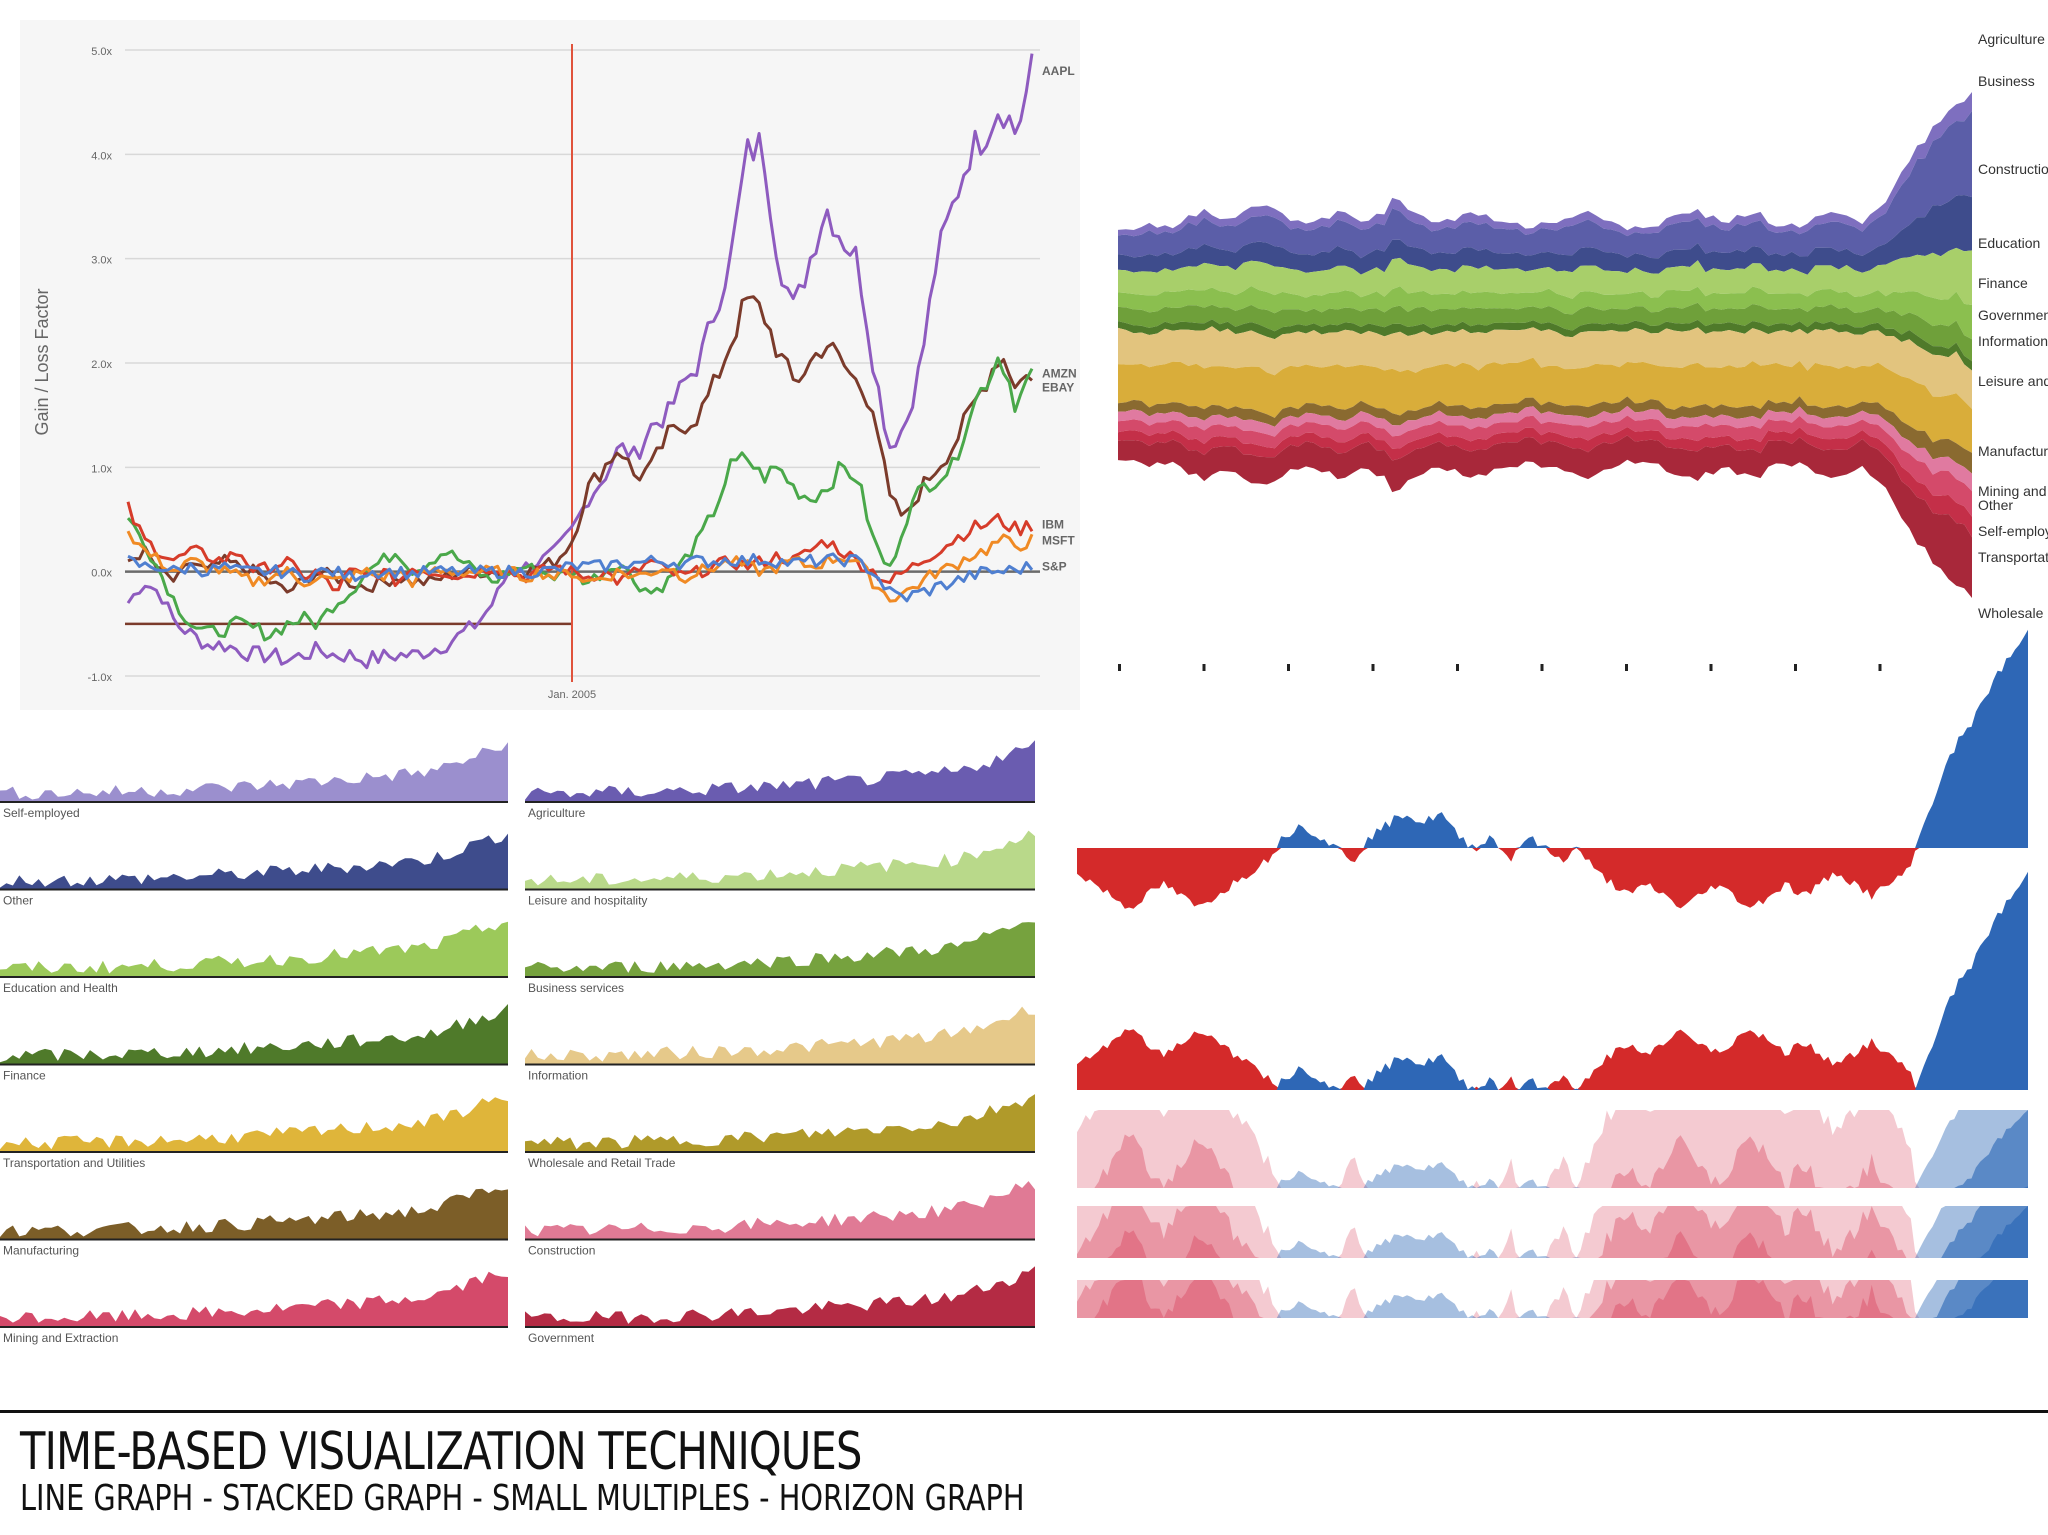  What do you see at coordinates (74, 1163) in the screenshot?
I see `multiple-label: Transportation and Utilities` at bounding box center [74, 1163].